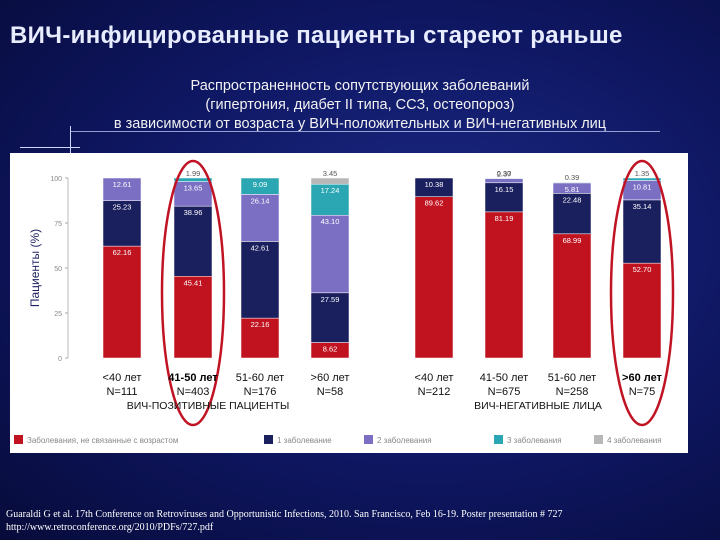  Describe the element at coordinates (642, 206) in the screenshot. I see `bar-value-label: 35.14` at that location.